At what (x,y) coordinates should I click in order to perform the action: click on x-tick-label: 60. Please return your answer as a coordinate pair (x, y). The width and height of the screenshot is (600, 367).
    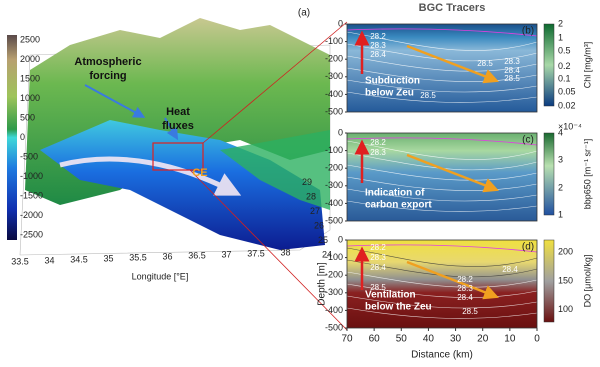
    Looking at the image, I should click on (375, 339).